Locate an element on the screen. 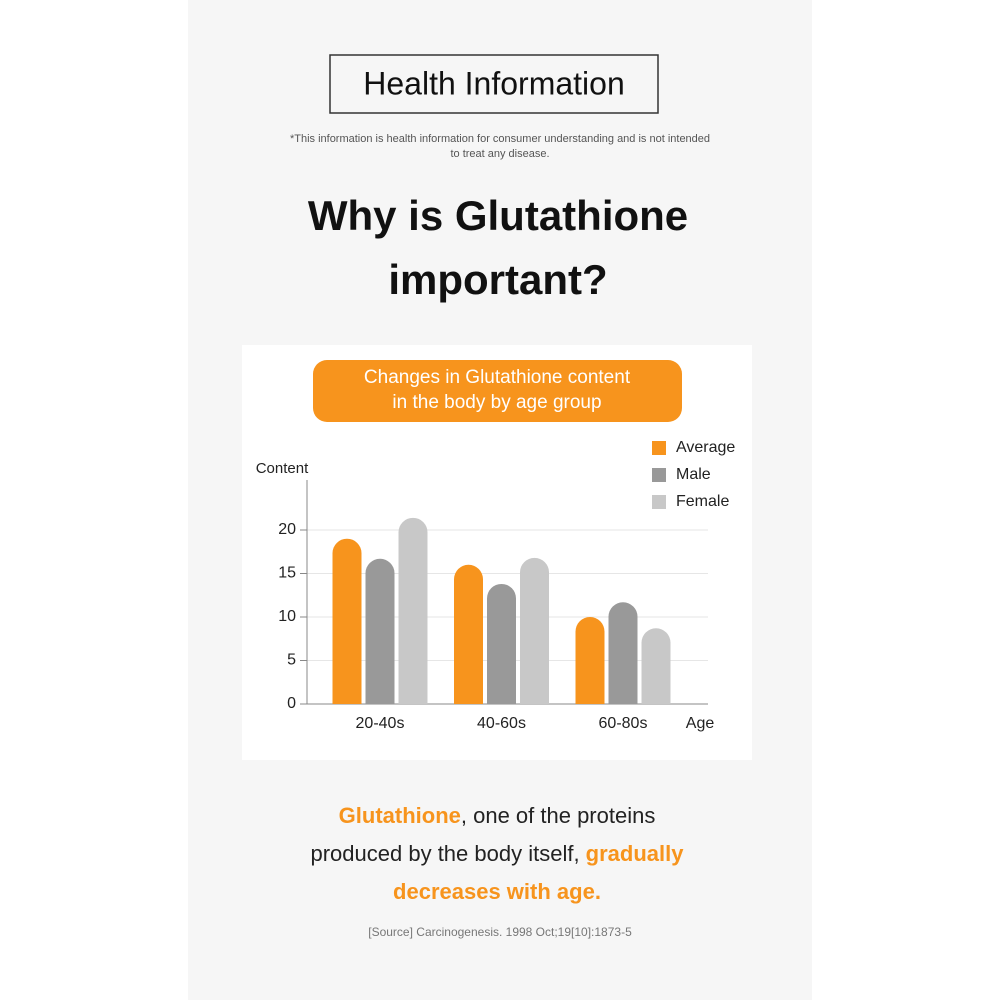 This screenshot has width=1000, height=1000. chart-title: in the body by age group is located at coordinates (496, 402).